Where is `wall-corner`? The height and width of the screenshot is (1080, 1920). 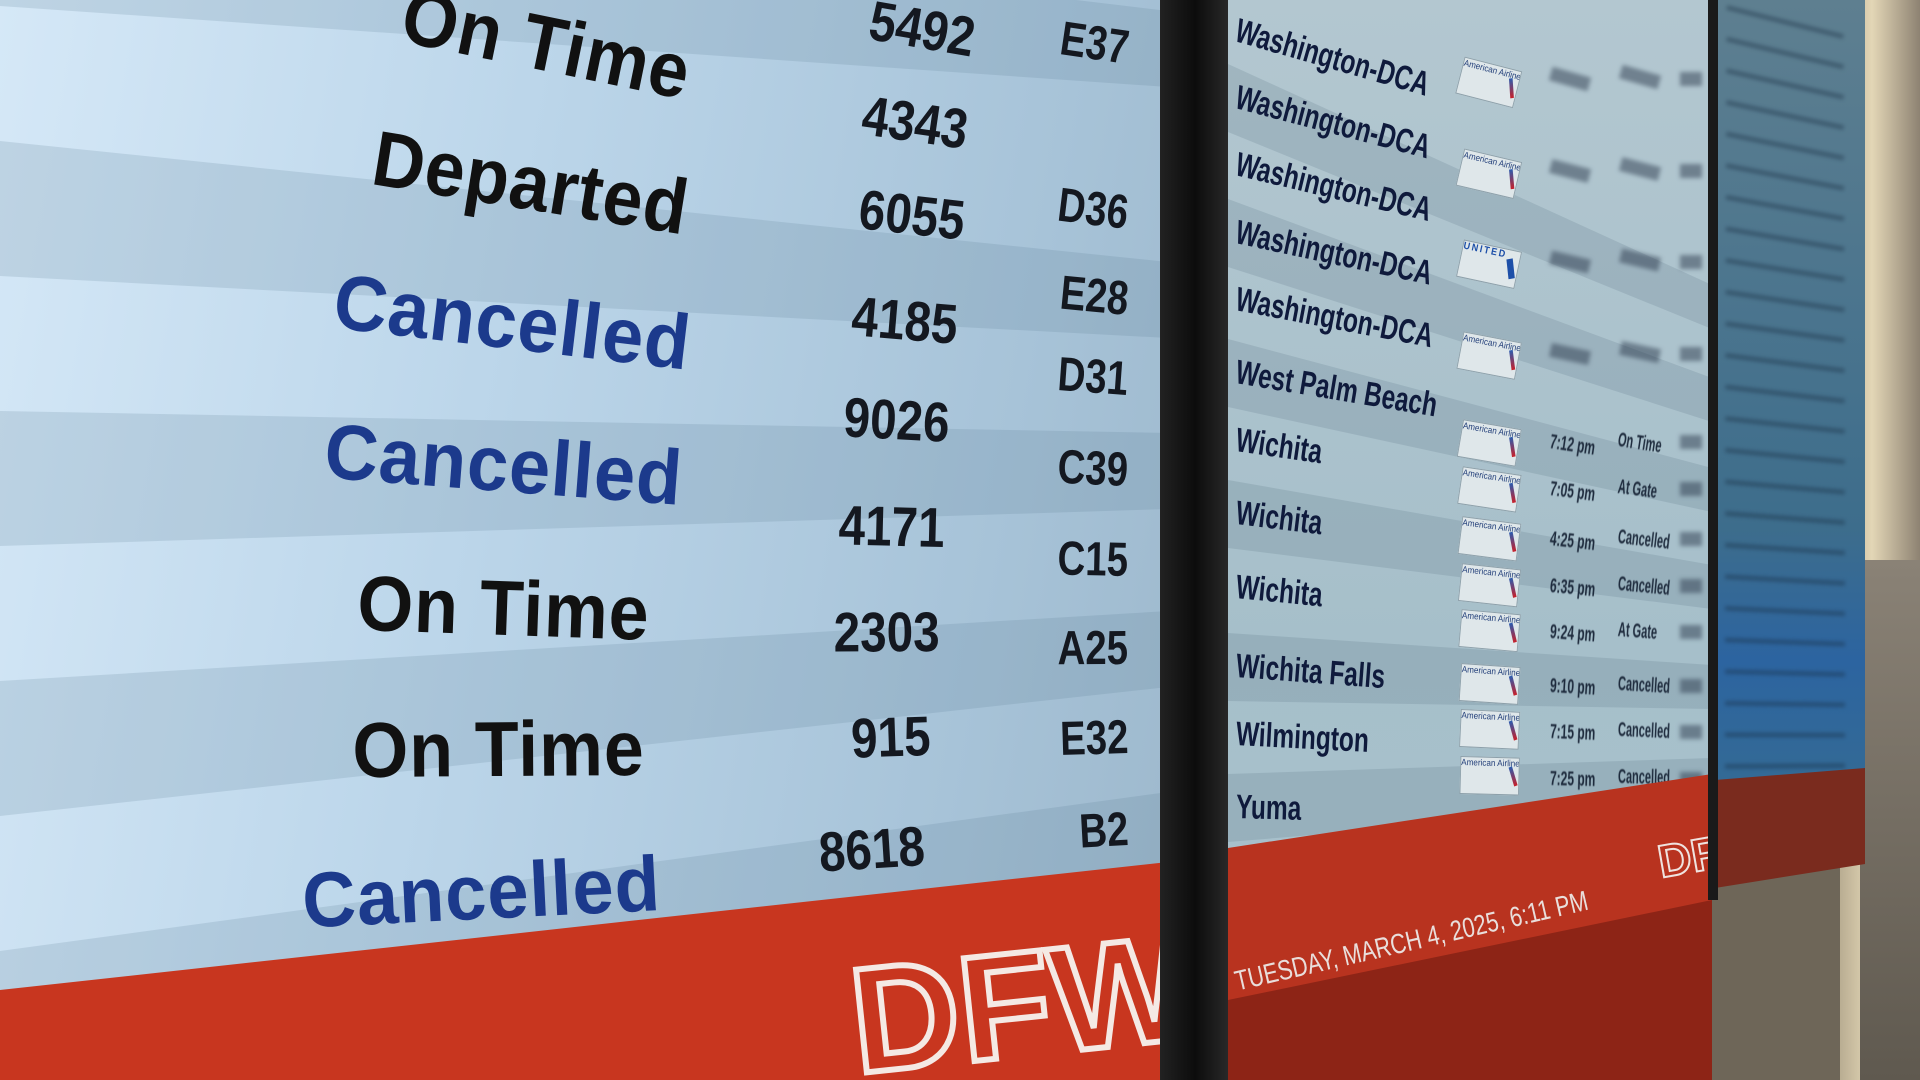
wall-corner is located at coordinates (1890, 820).